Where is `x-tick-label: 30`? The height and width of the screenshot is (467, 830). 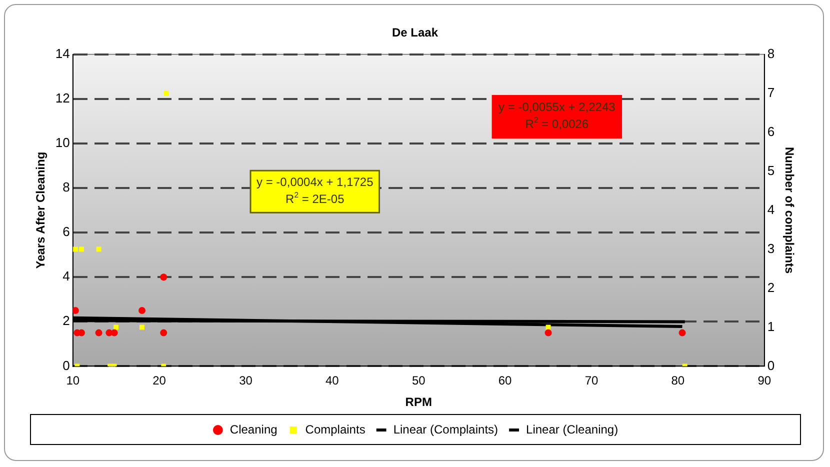 x-tick-label: 30 is located at coordinates (246, 381).